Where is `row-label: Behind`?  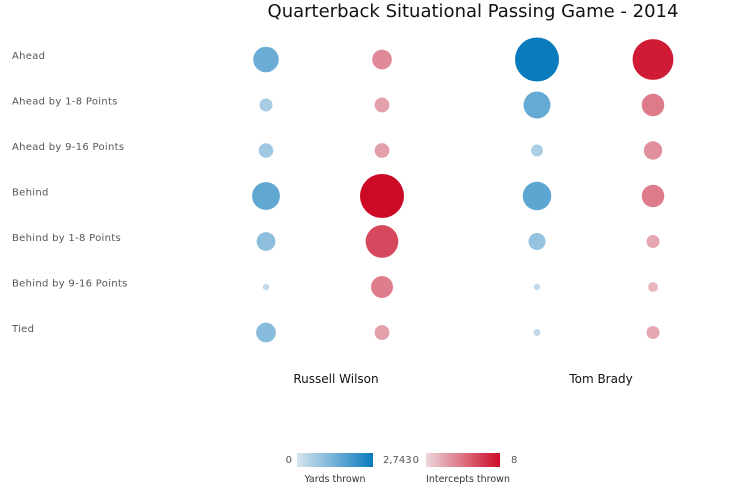 row-label: Behind is located at coordinates (30, 193).